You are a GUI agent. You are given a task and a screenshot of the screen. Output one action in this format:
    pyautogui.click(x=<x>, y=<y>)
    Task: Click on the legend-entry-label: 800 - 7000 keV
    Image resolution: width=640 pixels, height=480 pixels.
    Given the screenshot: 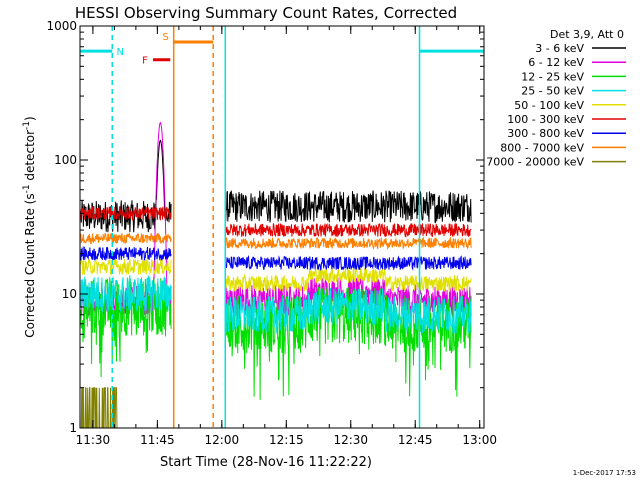 What is the action you would take?
    pyautogui.click(x=542, y=147)
    